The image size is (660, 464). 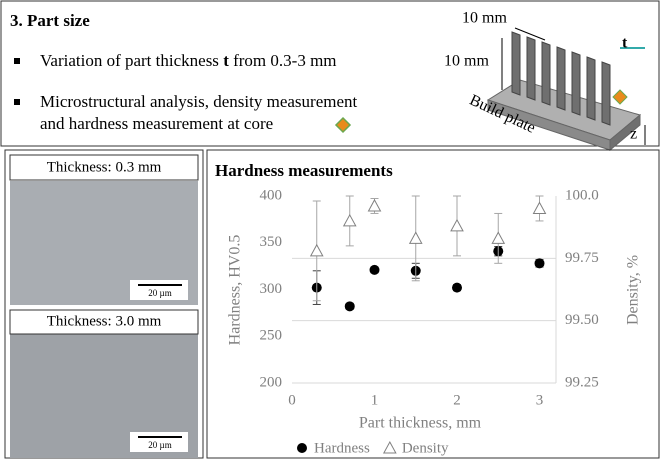 What do you see at coordinates (271, 382) in the screenshot?
I see `y-tick-label: 200` at bounding box center [271, 382].